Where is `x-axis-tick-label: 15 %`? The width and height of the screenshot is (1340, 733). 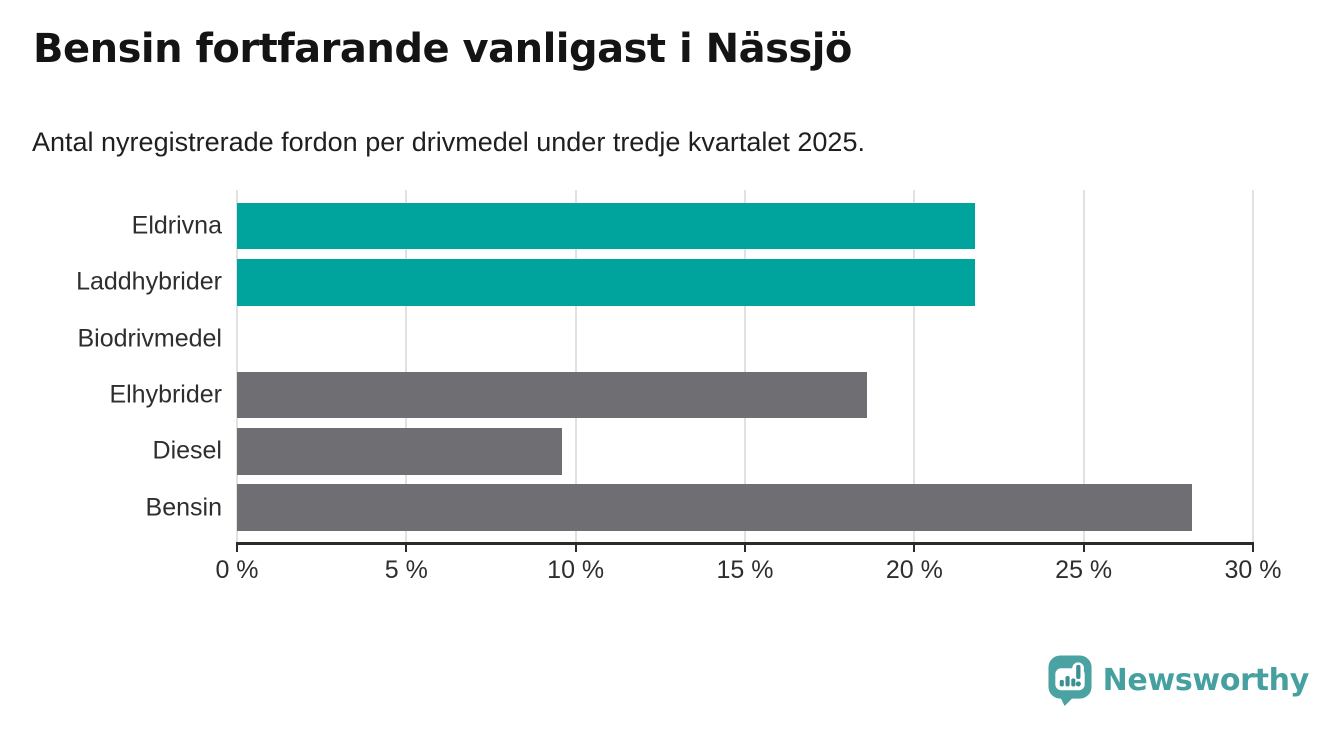
x-axis-tick-label: 15 % is located at coordinates (745, 570).